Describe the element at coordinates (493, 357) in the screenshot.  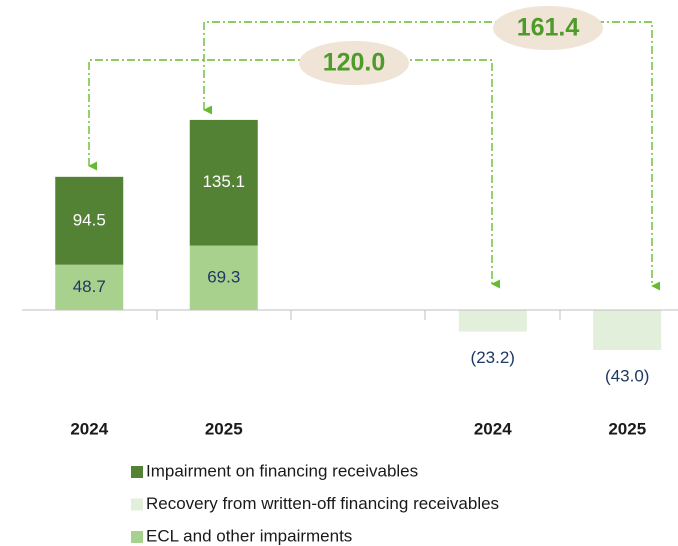
I see `data-label: (23.2)` at that location.